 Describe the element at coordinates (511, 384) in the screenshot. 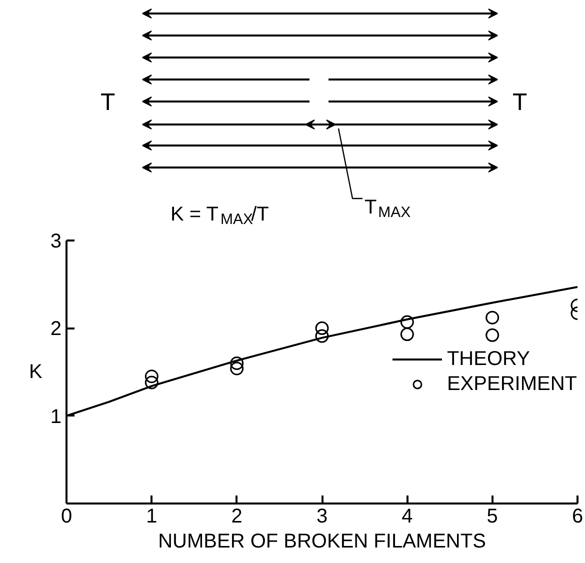

I see `legend-label: EXPERIMENT` at that location.